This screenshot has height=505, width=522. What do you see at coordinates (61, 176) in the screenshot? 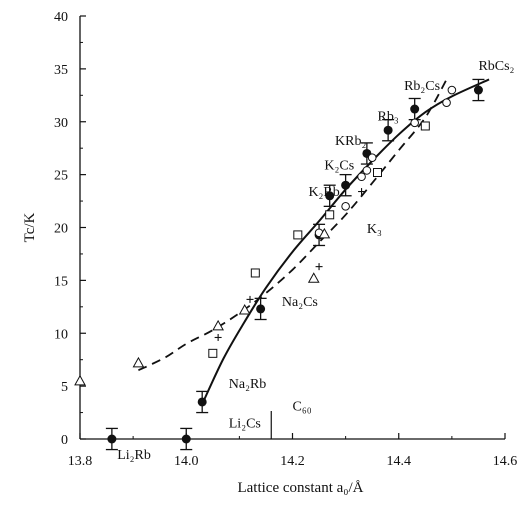
I see `y-tick-label: 25` at bounding box center [61, 176].